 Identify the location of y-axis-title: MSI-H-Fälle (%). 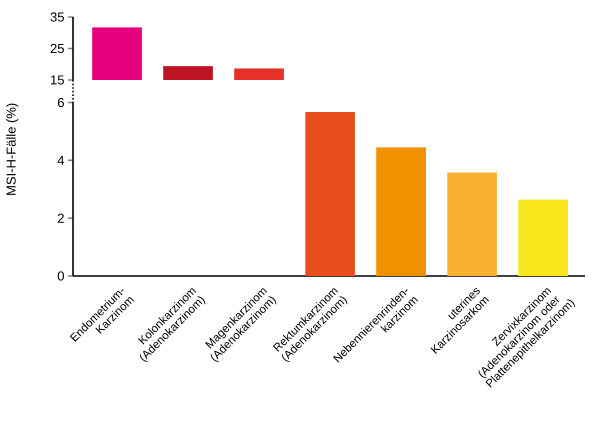
(12, 149).